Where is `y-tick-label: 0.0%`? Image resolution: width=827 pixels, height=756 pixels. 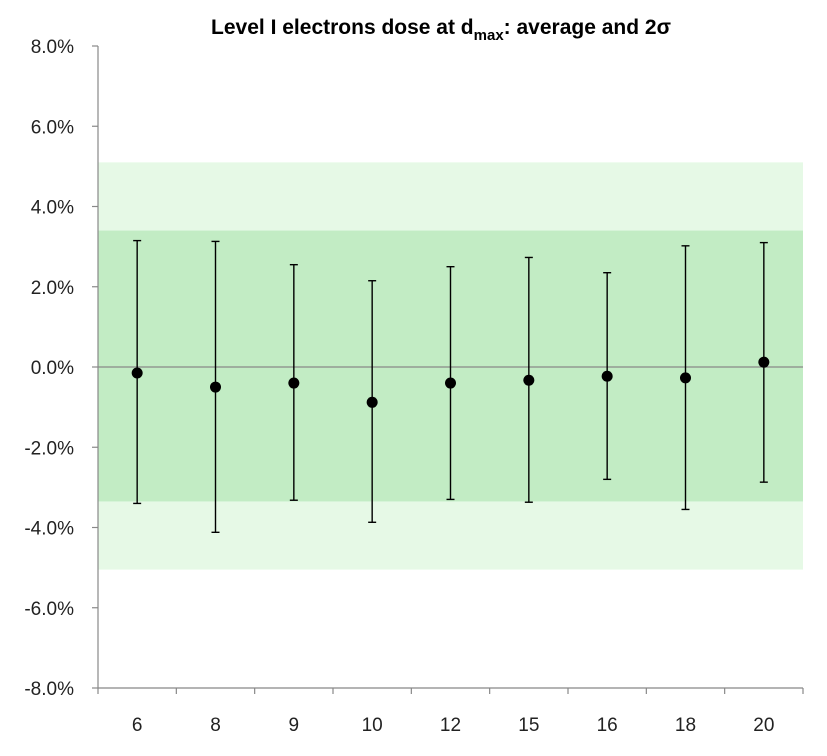
y-tick-label: 0.0% is located at coordinates (52, 368).